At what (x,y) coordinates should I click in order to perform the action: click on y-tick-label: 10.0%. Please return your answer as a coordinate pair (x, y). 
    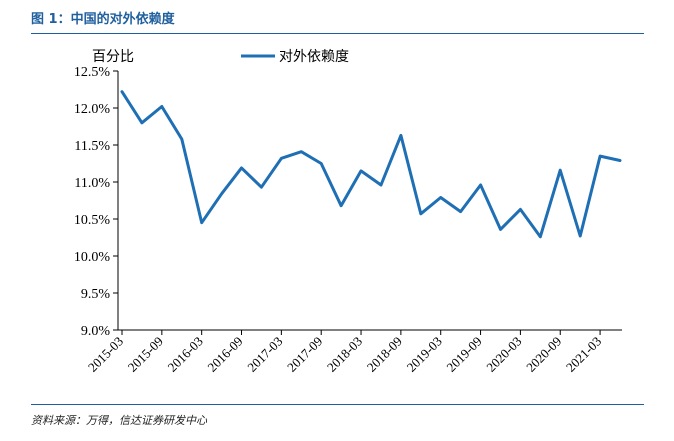
    Looking at the image, I should click on (92, 257).